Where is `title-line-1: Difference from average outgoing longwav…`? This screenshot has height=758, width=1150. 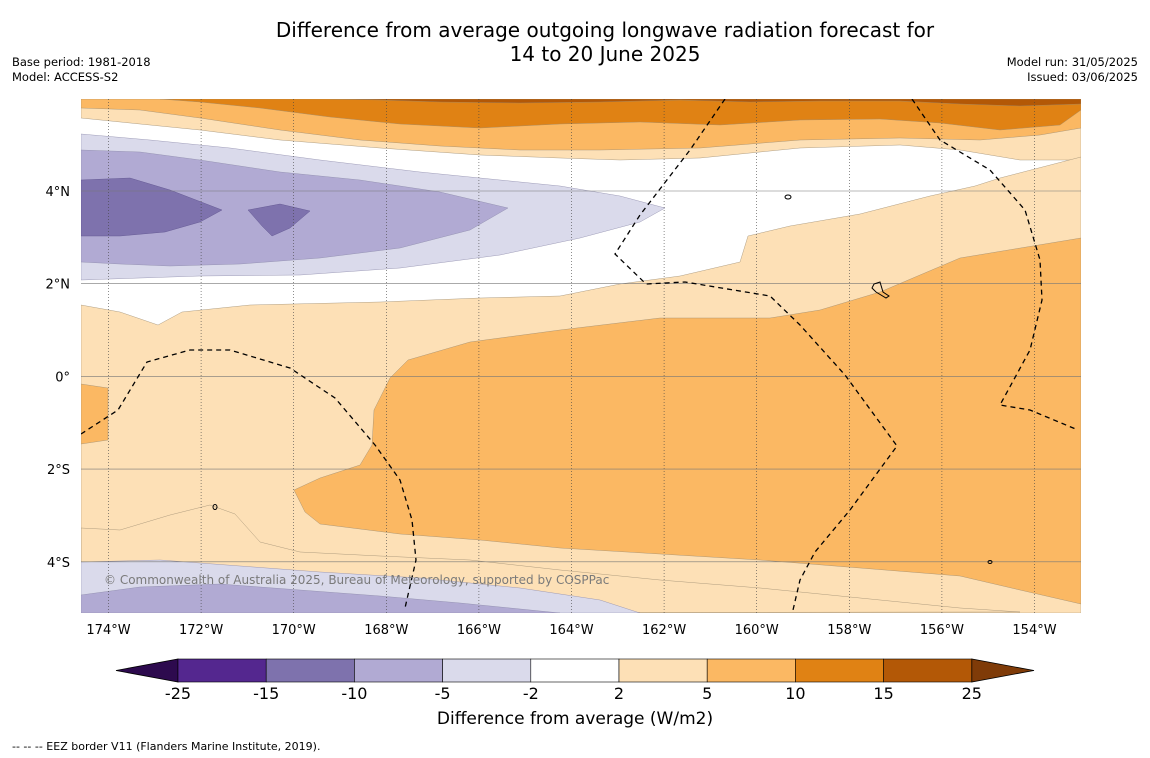 title-line-1: Difference from average outgoing longwav… is located at coordinates (605, 30).